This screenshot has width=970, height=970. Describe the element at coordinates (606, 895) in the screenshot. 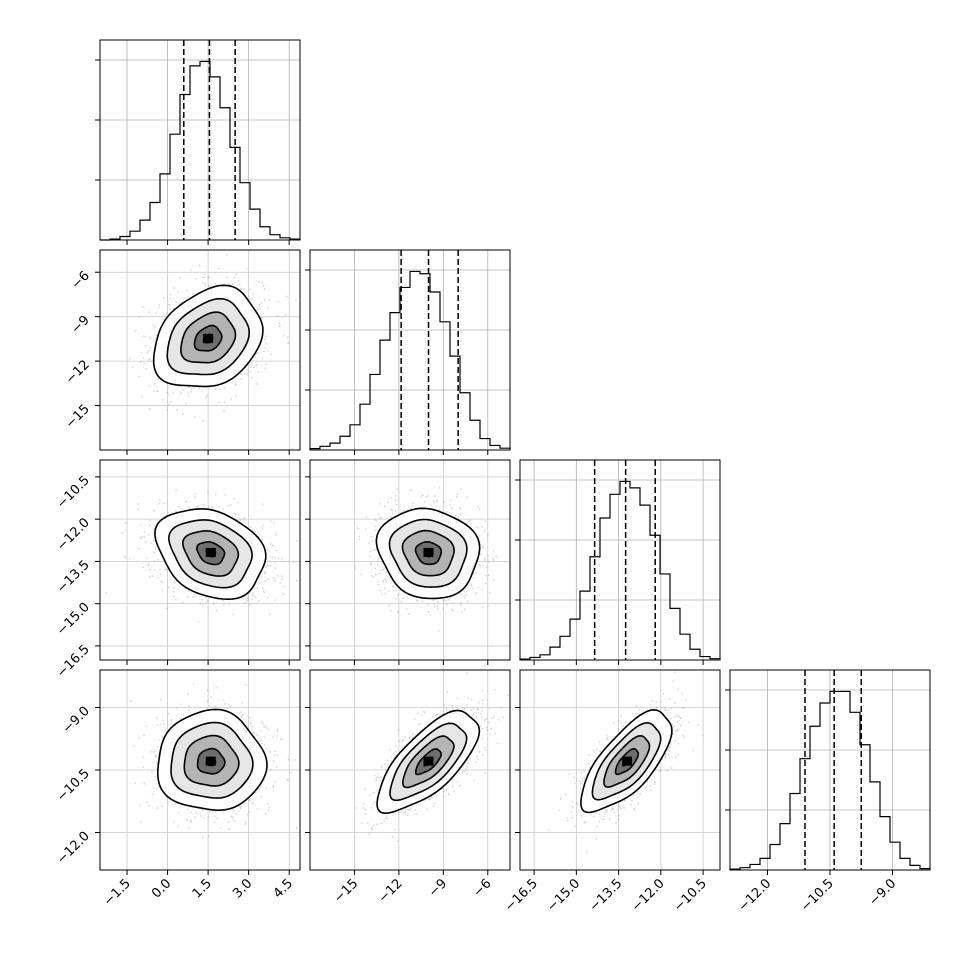

I see `x-tick-label: −13.5` at that location.